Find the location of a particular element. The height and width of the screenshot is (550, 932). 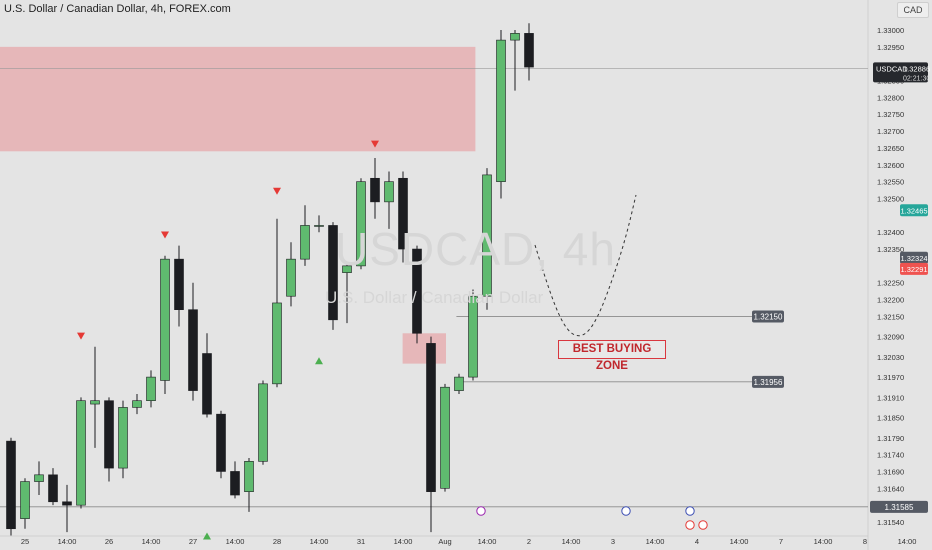

time-axis-label: 31 is located at coordinates (361, 541).